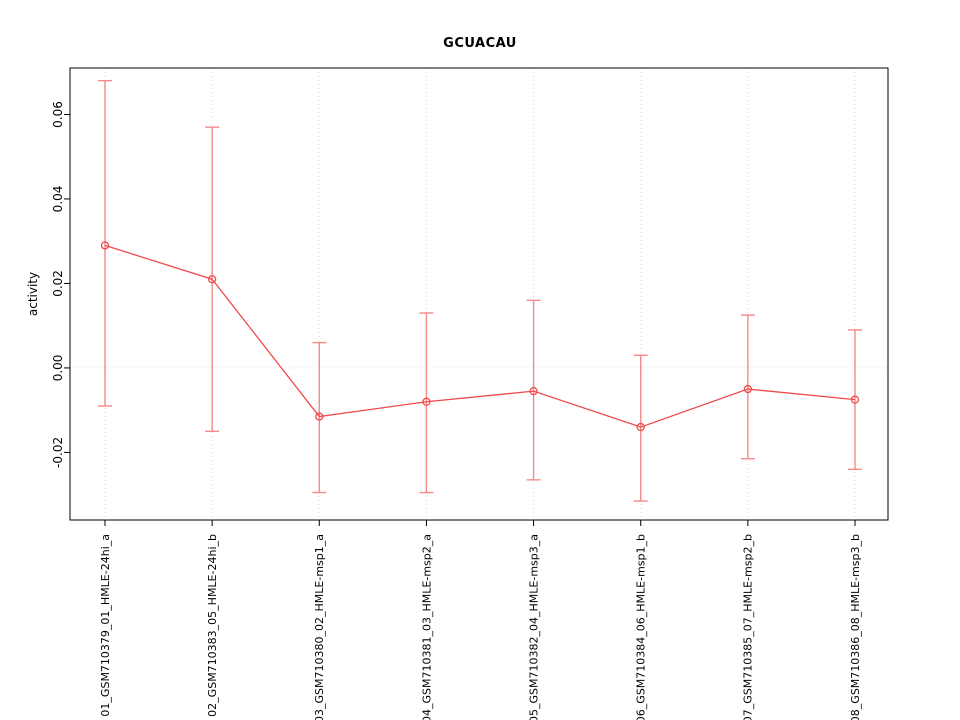  What do you see at coordinates (641, 627) in the screenshot?
I see `x-tick-label: 06_GSM710384_06_HMLE-msp1_b` at bounding box center [641, 627].